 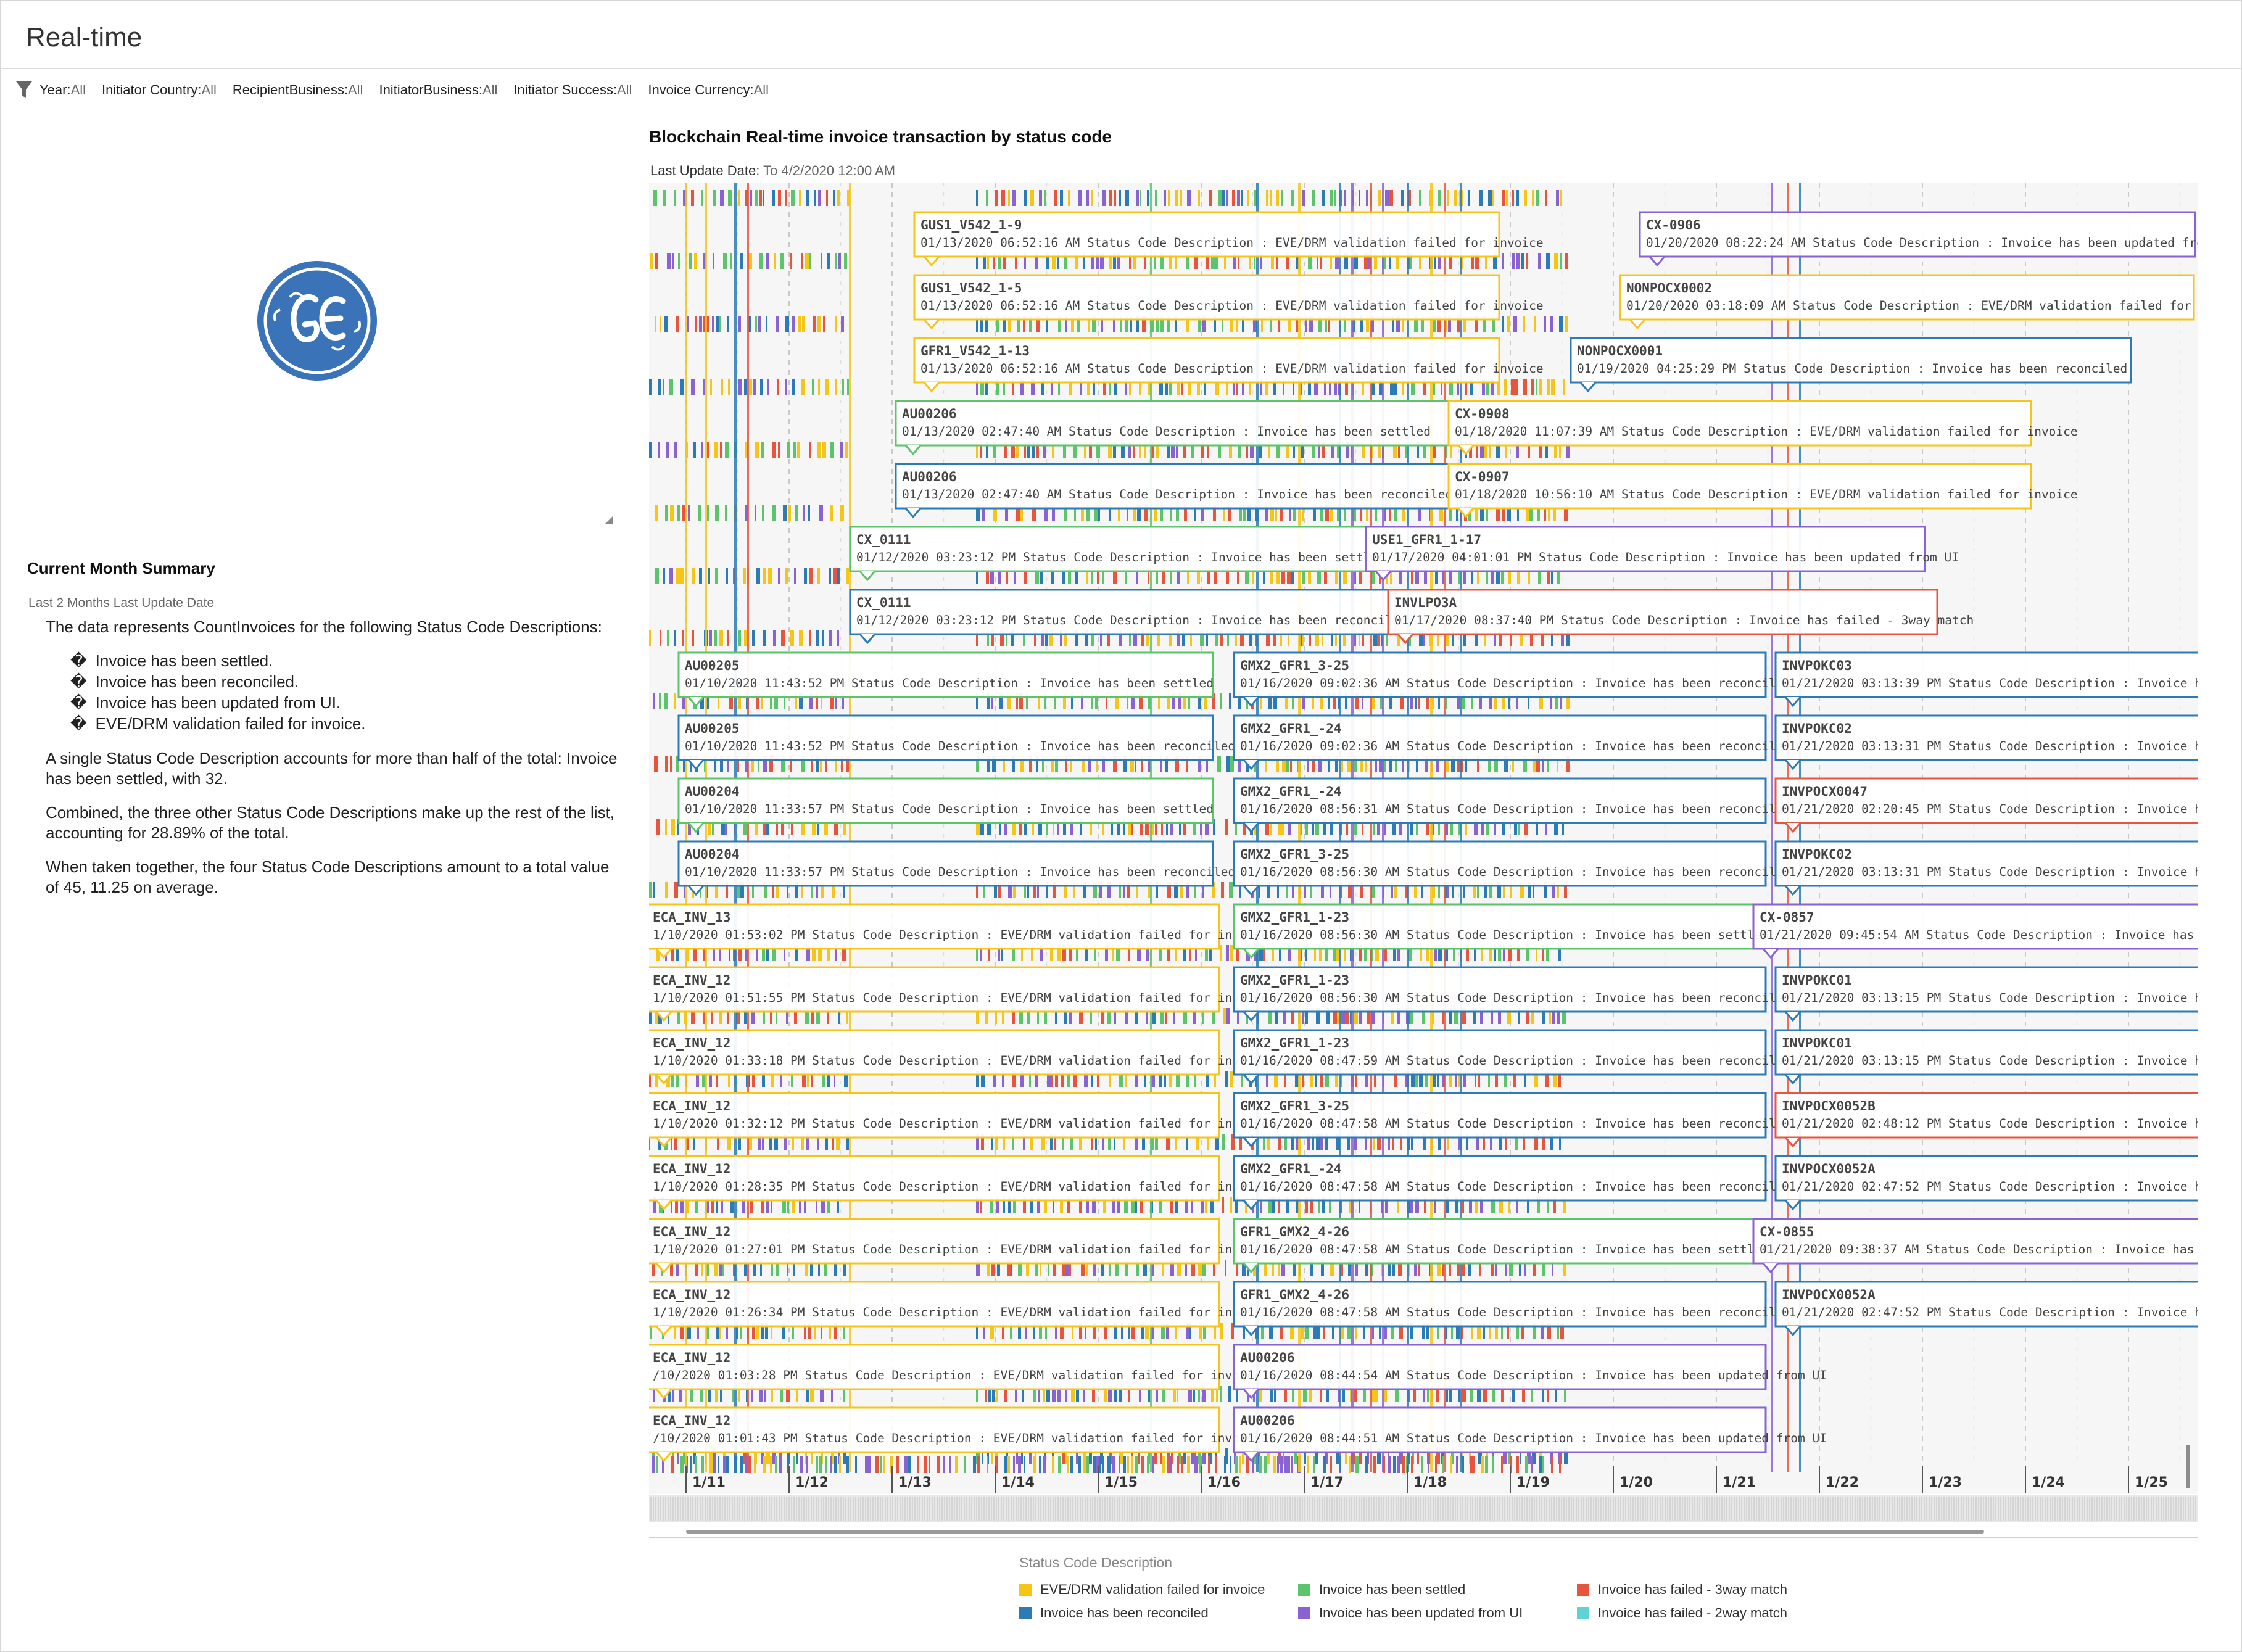 What do you see at coordinates (24, 90) in the screenshot?
I see `filter-funnel-icon` at bounding box center [24, 90].